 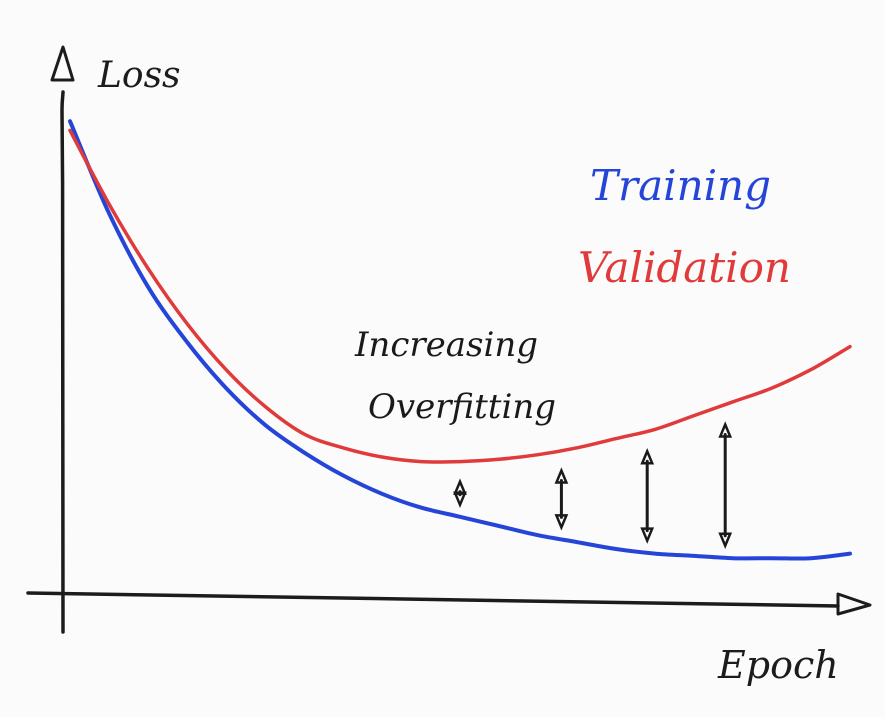 I want to click on y-axis-line, so click(x=62, y=362).